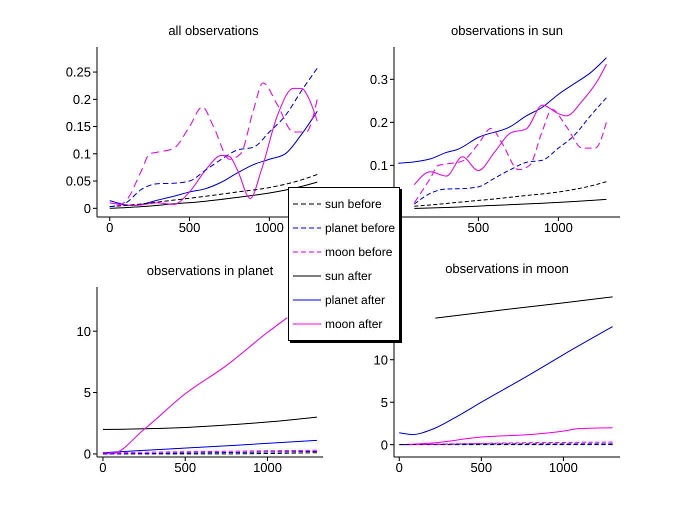  I want to click on legend-label: sun before, so click(353, 204).